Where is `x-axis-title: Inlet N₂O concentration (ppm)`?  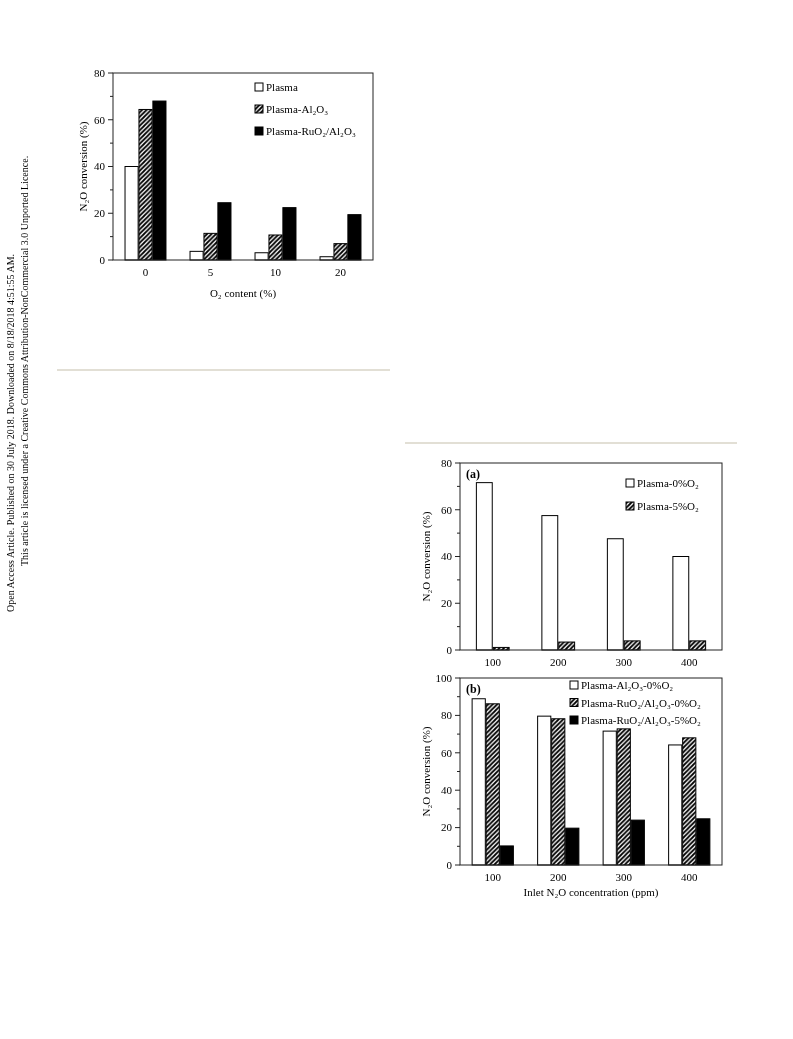 x-axis-title: Inlet N₂O concentration (ppm) is located at coordinates (591, 892).